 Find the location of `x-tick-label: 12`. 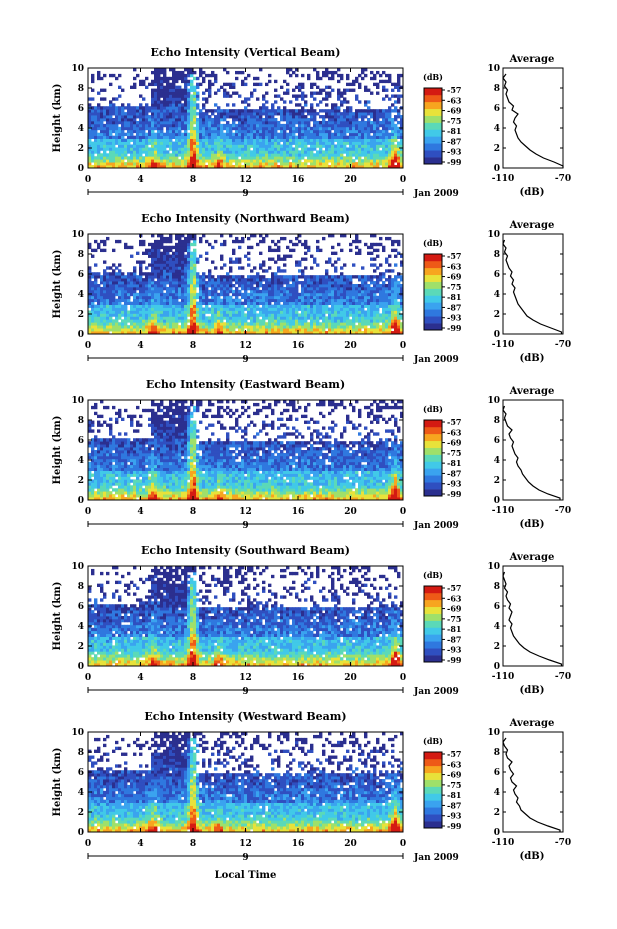

x-tick-label: 12 is located at coordinates (245, 180).